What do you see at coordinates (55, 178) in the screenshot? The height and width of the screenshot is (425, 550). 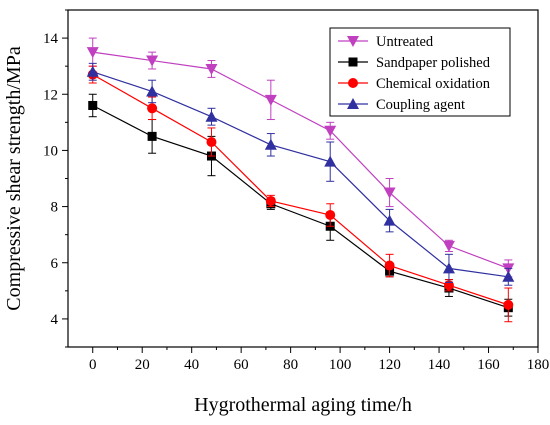 I see `y-axis: 4 6 8 10 12 14` at bounding box center [55, 178].